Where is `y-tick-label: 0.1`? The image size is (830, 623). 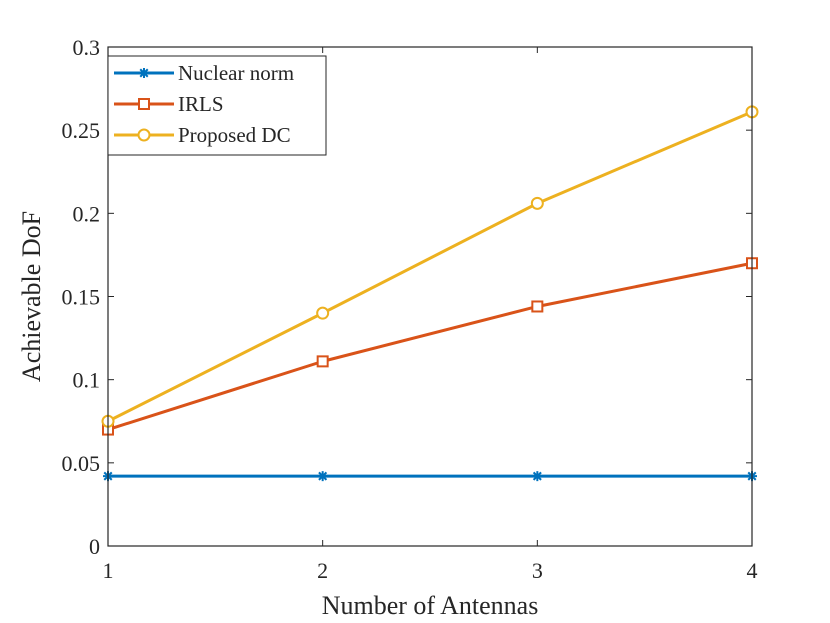
y-tick-label: 0.1 is located at coordinates (87, 380).